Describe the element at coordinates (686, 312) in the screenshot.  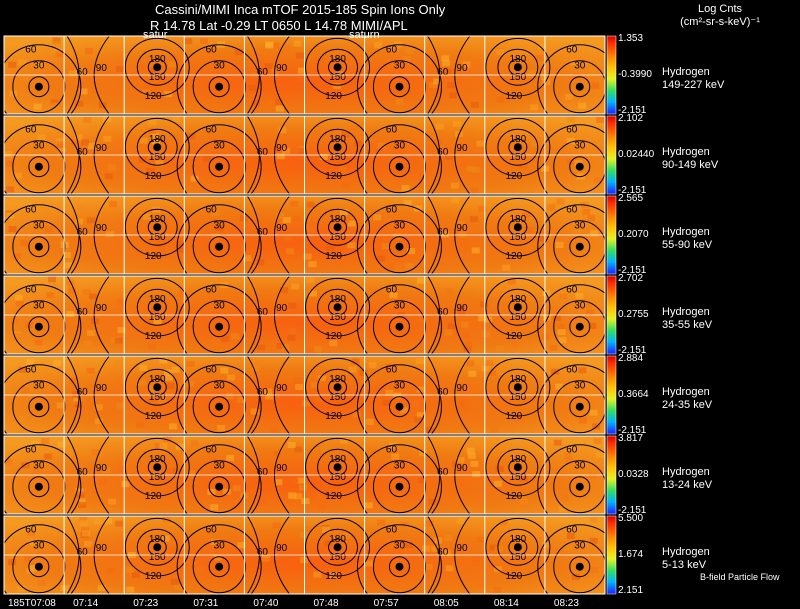
I see `row-species: Hydrogen` at that location.